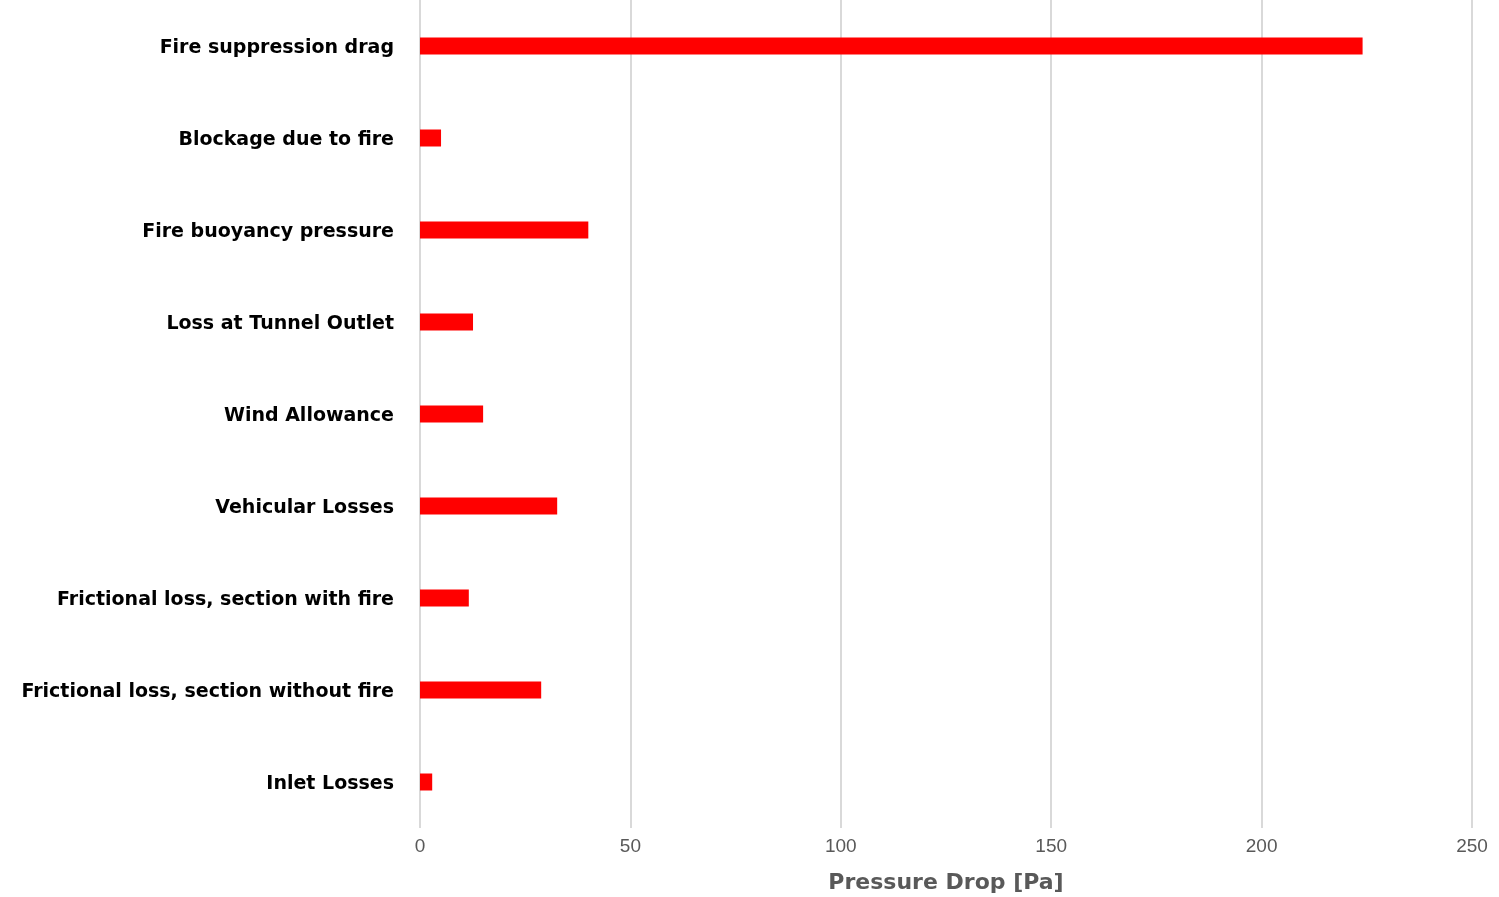 This screenshot has height=897, width=1499. I want to click on y-tick-label: Frictional loss, section without fire, so click(207, 690).